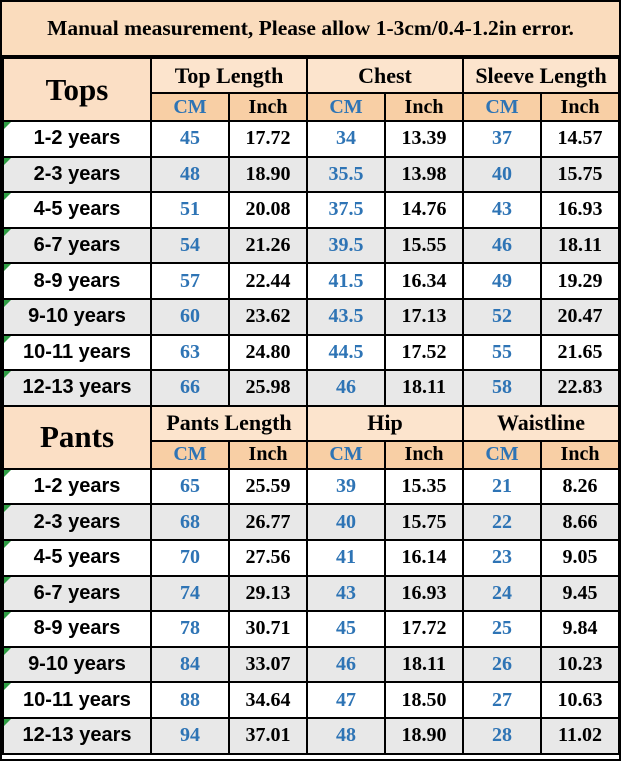  Describe the element at coordinates (580, 557) in the screenshot. I see `inch-value-cell: 9.05` at that location.